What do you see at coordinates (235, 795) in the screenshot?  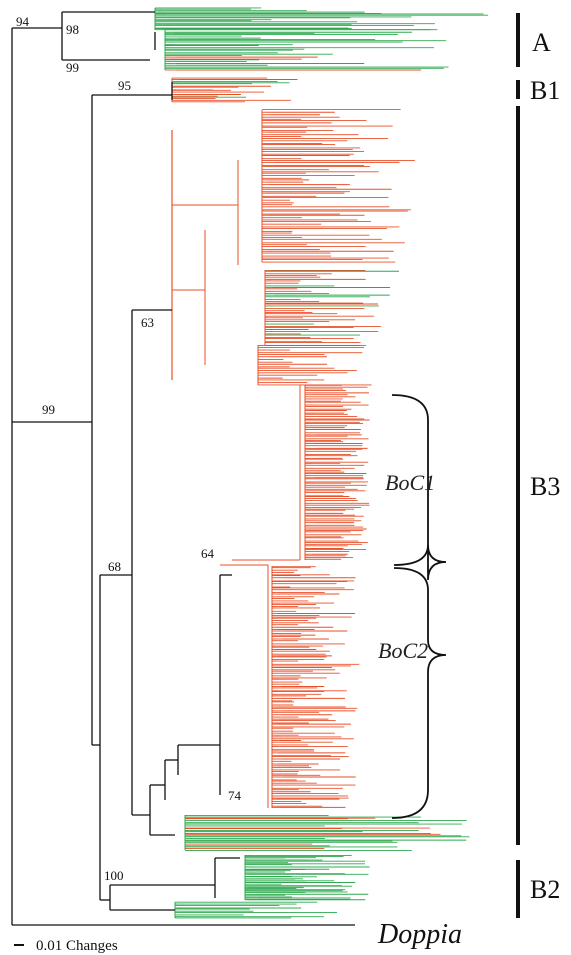 I see `bootstrap-label-74: 74` at bounding box center [235, 795].